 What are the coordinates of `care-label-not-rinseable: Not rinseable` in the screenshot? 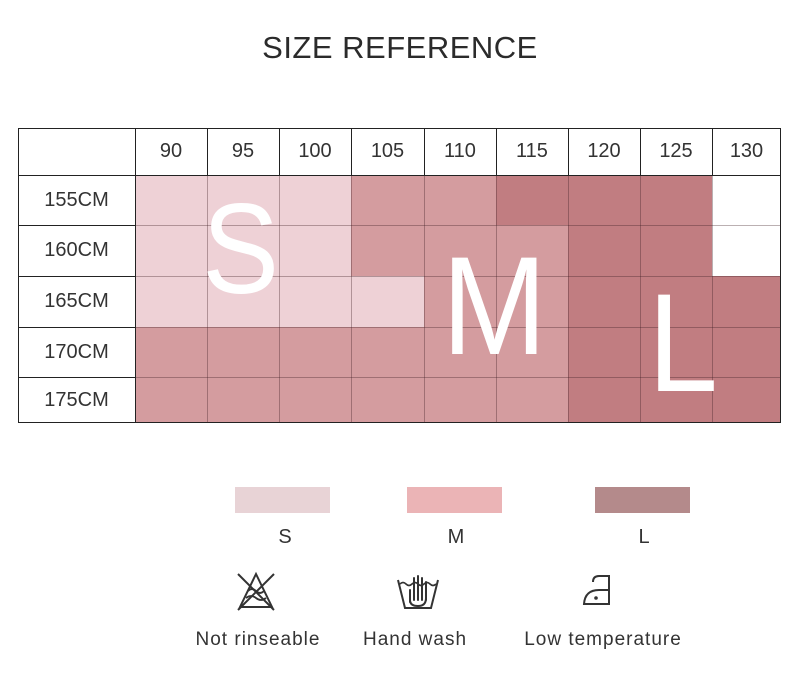 It's located at (258, 639).